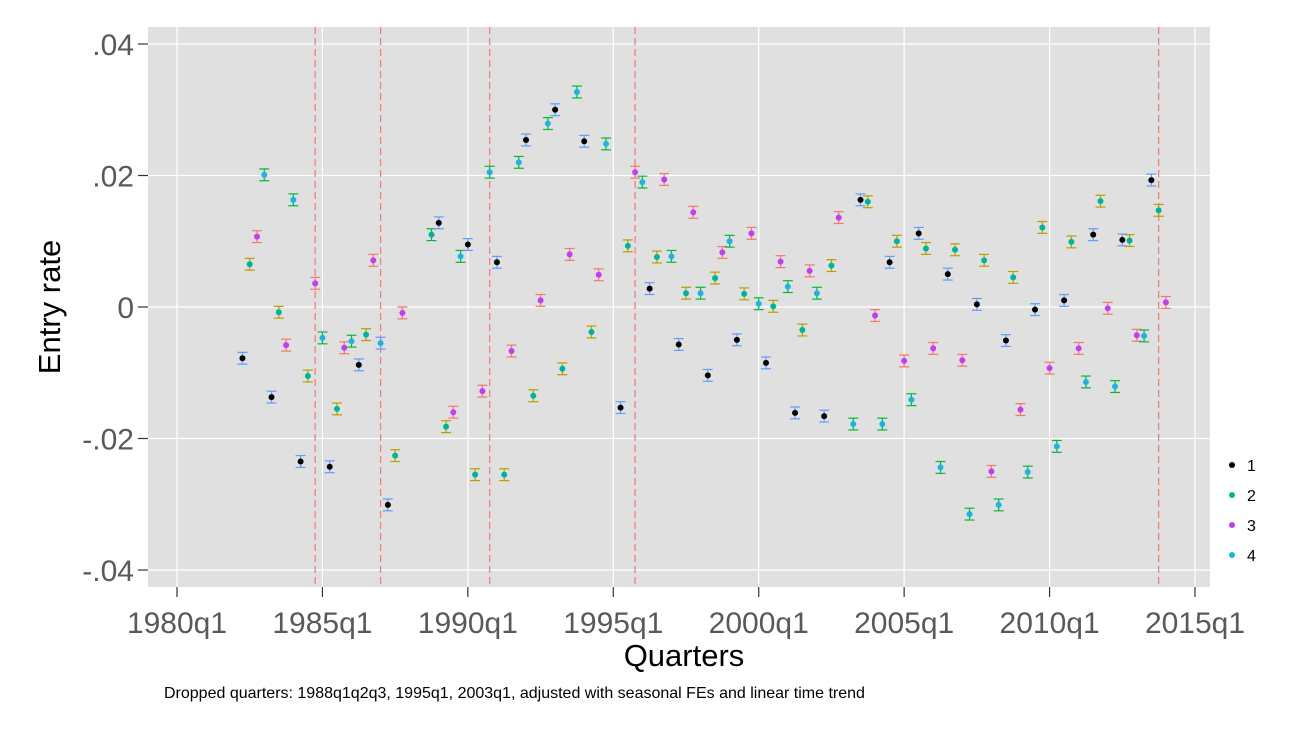 This screenshot has width=1305, height=734. Describe the element at coordinates (322, 623) in the screenshot. I see `x-tick-label-1: 1985q1` at that location.